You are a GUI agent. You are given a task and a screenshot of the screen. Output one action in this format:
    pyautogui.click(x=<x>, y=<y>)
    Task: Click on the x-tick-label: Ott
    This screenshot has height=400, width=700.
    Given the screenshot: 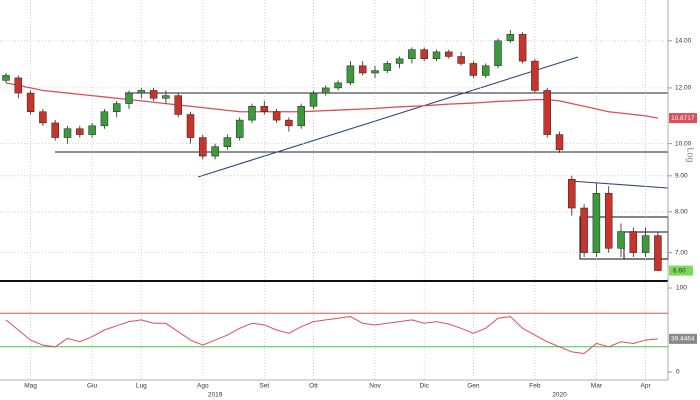 What is the action you would take?
    pyautogui.click(x=313, y=386)
    